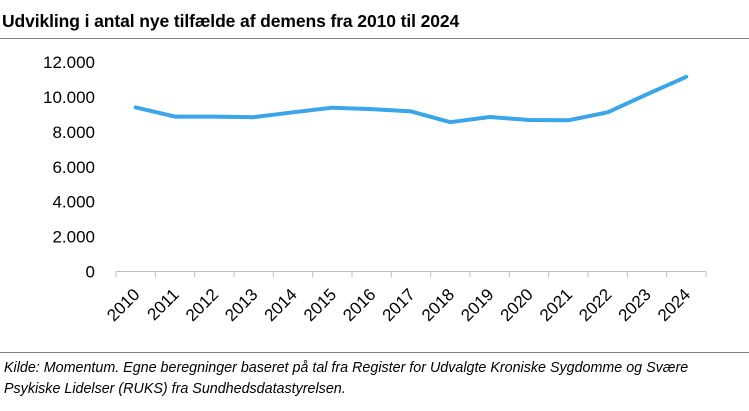 Image resolution: width=749 pixels, height=411 pixels. What do you see at coordinates (674, 305) in the screenshot?
I see `x-tick-label: 2024` at bounding box center [674, 305].